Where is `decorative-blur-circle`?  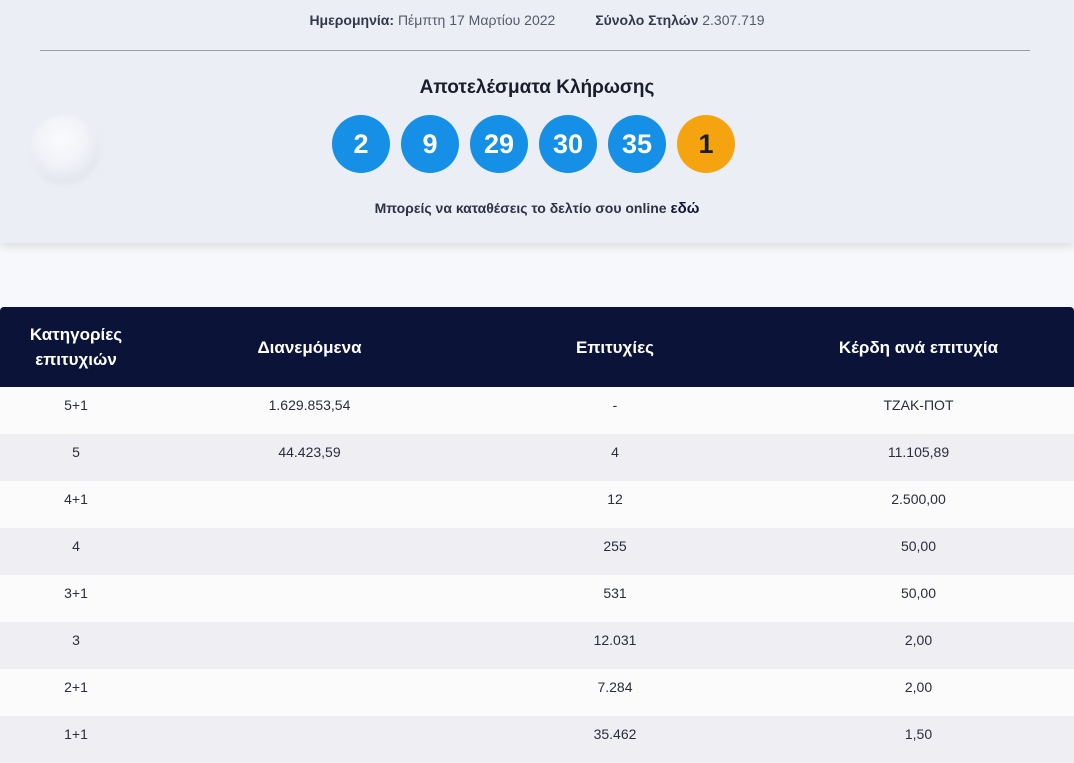 decorative-blur-circle is located at coordinates (65, 150).